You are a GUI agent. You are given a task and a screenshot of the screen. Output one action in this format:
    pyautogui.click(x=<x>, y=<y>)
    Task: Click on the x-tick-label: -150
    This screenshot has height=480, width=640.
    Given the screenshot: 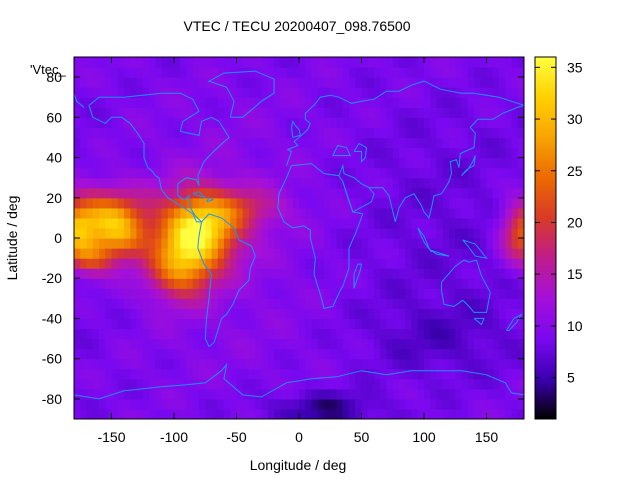 What is the action you would take?
    pyautogui.click(x=111, y=437)
    